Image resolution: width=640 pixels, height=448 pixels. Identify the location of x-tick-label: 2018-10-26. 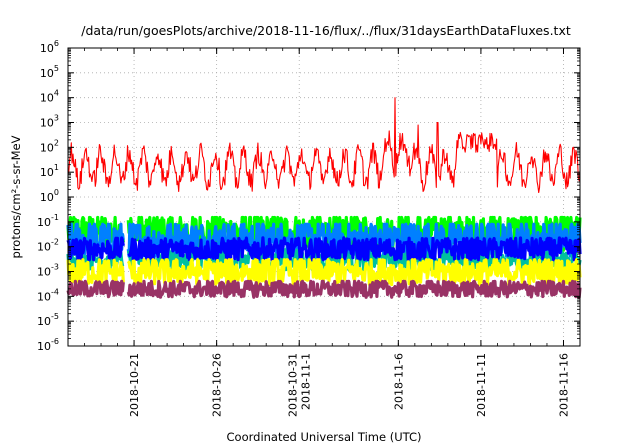
(217, 385).